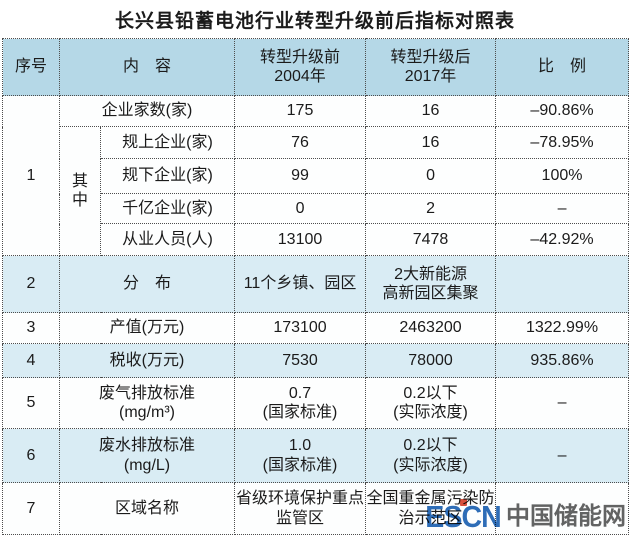 Image resolution: width=630 pixels, height=535 pixels. Describe the element at coordinates (431, 328) in the screenshot. I see `after-cell: 2463200` at that location.